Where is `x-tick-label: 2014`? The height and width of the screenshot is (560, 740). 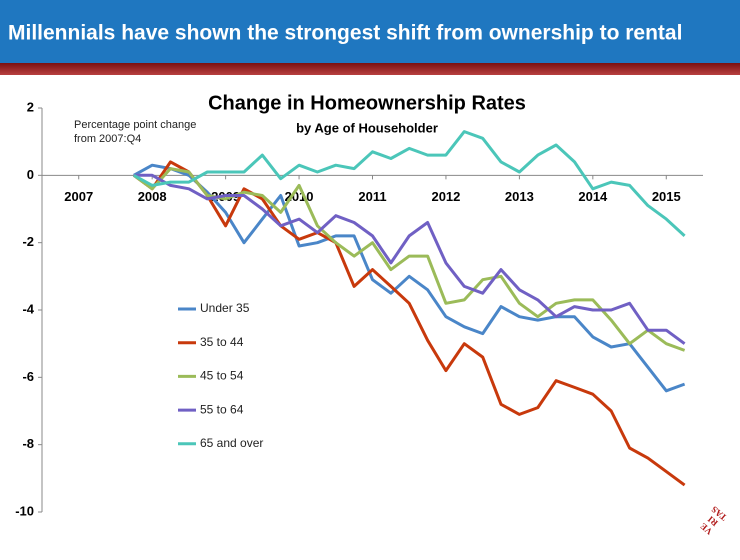
x-tick-label: 2014 is located at coordinates (593, 196).